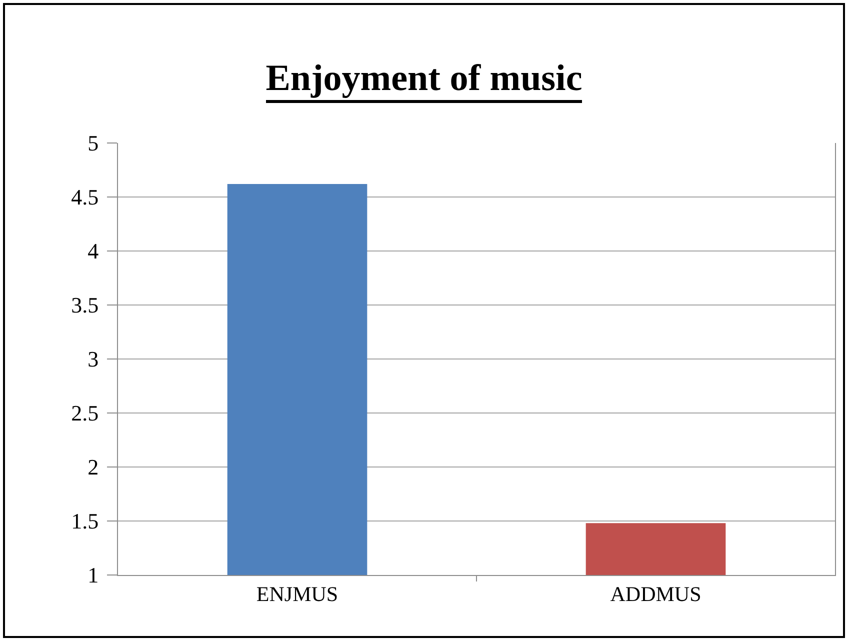  What do you see at coordinates (93, 143) in the screenshot?
I see `y-tick-label: 5` at bounding box center [93, 143].